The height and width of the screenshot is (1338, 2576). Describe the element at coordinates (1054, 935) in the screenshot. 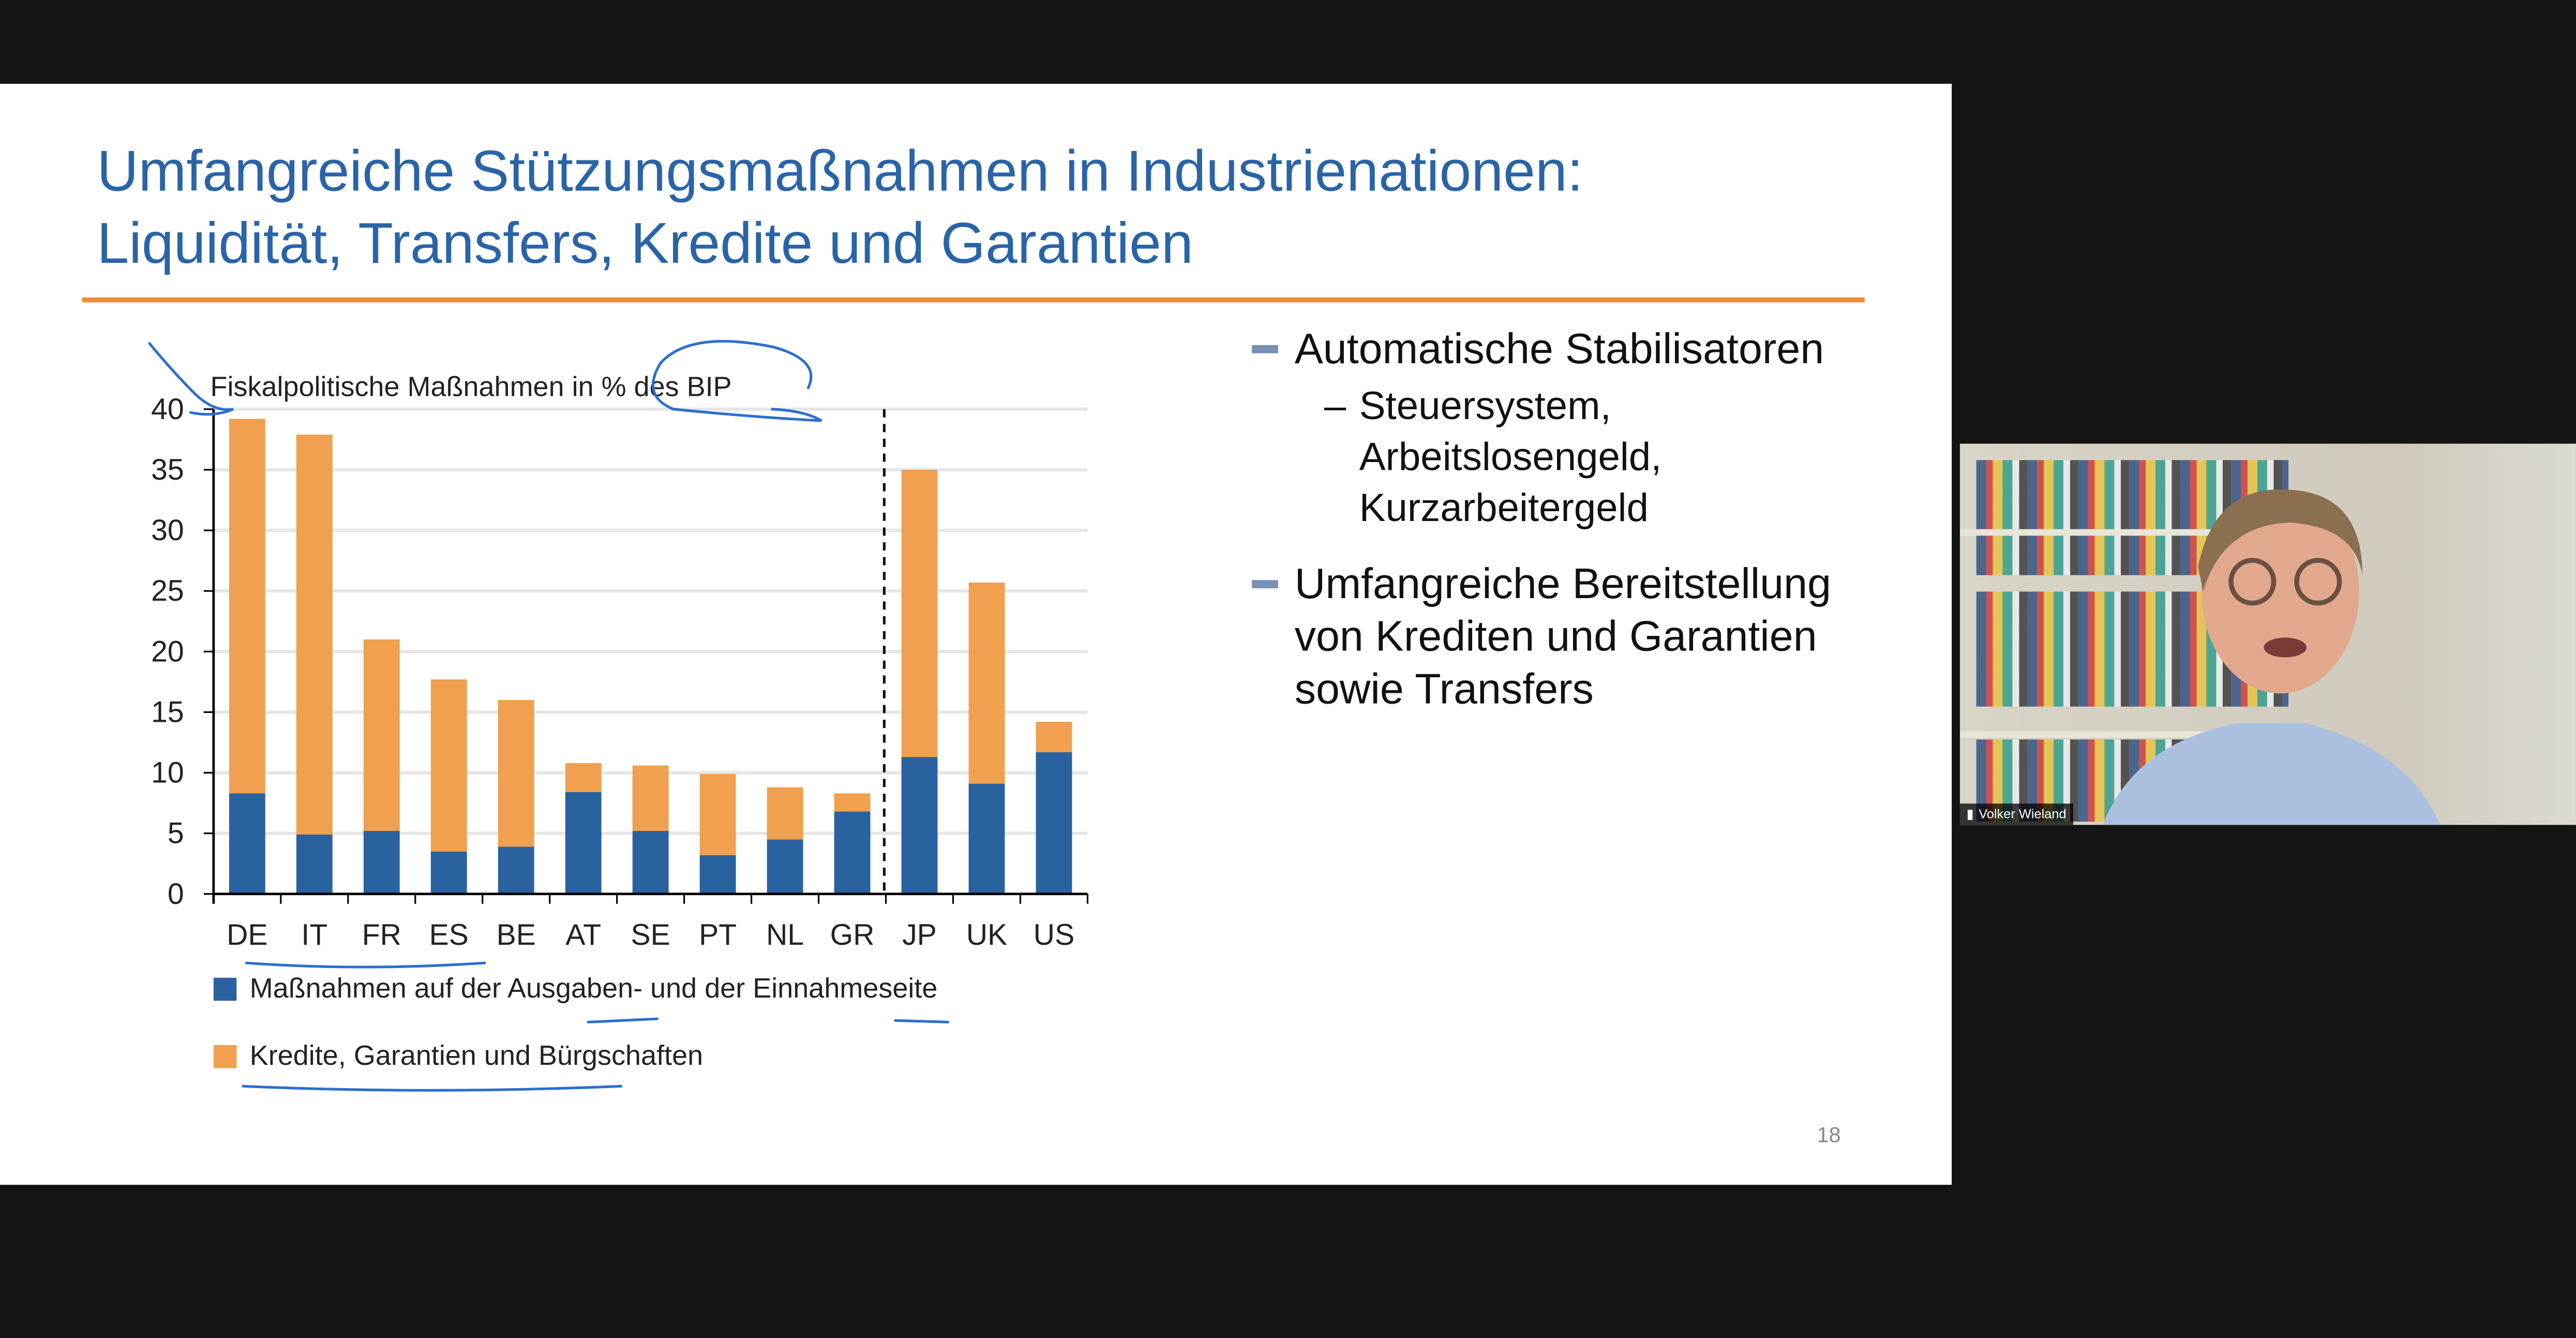

I see `x-tick-label: US` at that location.